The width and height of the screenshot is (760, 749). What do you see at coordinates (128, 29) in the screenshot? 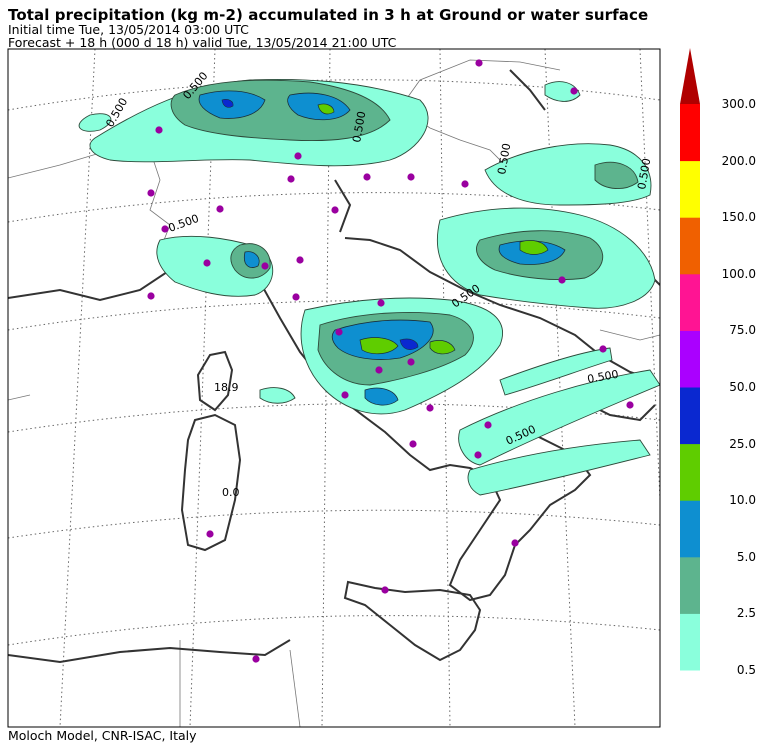
I see `initial-time: Initial time Tue, 13/05/2014 03:00 UTC` at bounding box center [128, 29].